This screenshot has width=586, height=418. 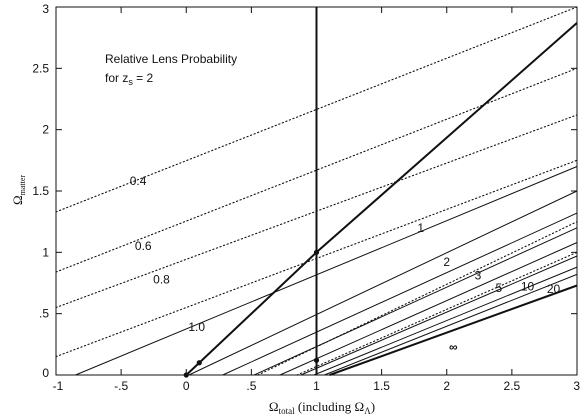 What do you see at coordinates (528, 287) in the screenshot?
I see `line-label-8: 10` at bounding box center [528, 287].